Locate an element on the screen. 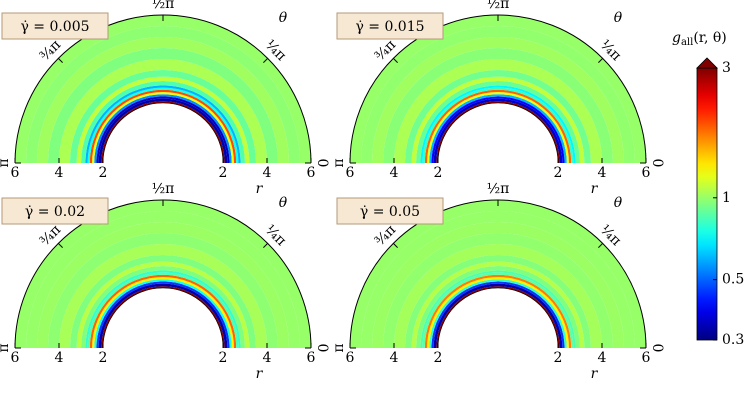  panel-title: γ̇ = 0.02 is located at coordinates (55, 212).